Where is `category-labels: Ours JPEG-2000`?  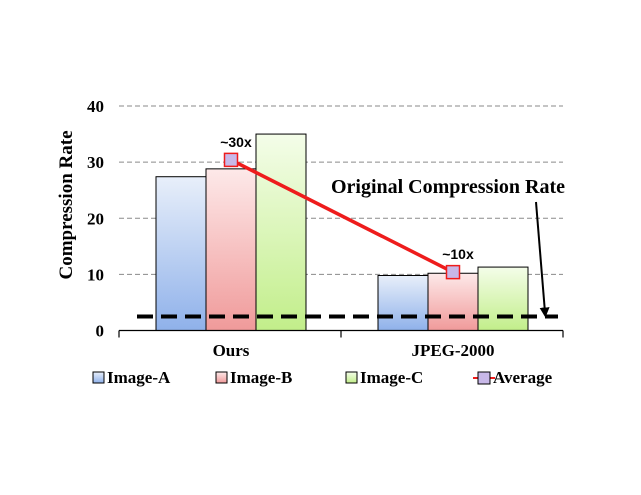 category-labels: Ours JPEG-2000 is located at coordinates (354, 350).